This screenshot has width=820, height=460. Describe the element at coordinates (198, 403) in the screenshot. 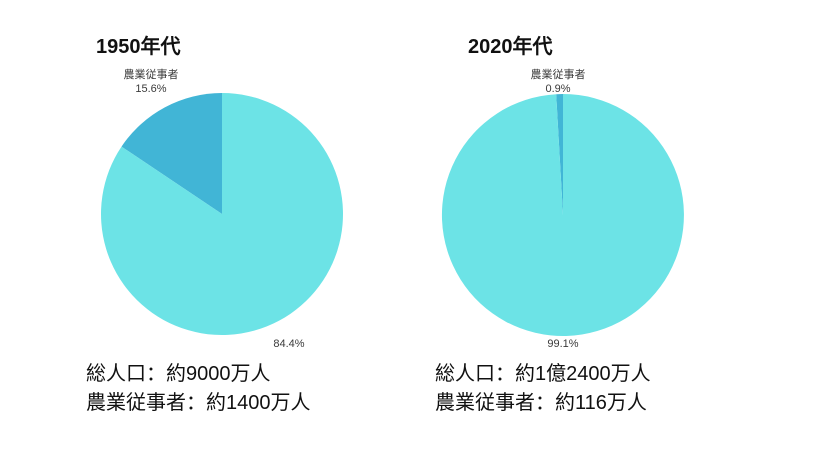

I see `farm-workers-text: 農業従事者：約1400万人` at that location.